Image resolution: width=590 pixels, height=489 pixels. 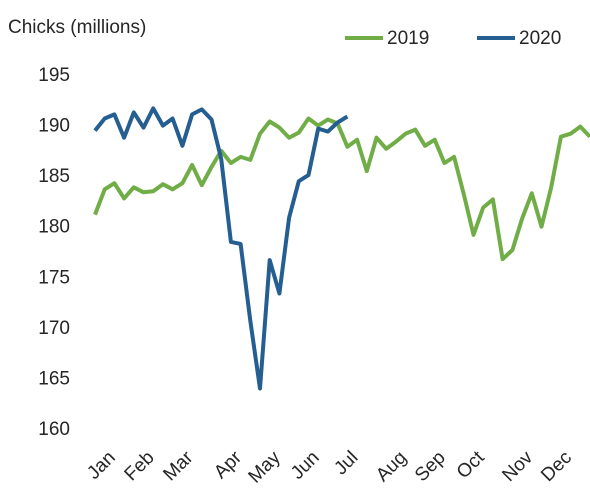 I want to click on legend-label: 2020, so click(x=540, y=38).